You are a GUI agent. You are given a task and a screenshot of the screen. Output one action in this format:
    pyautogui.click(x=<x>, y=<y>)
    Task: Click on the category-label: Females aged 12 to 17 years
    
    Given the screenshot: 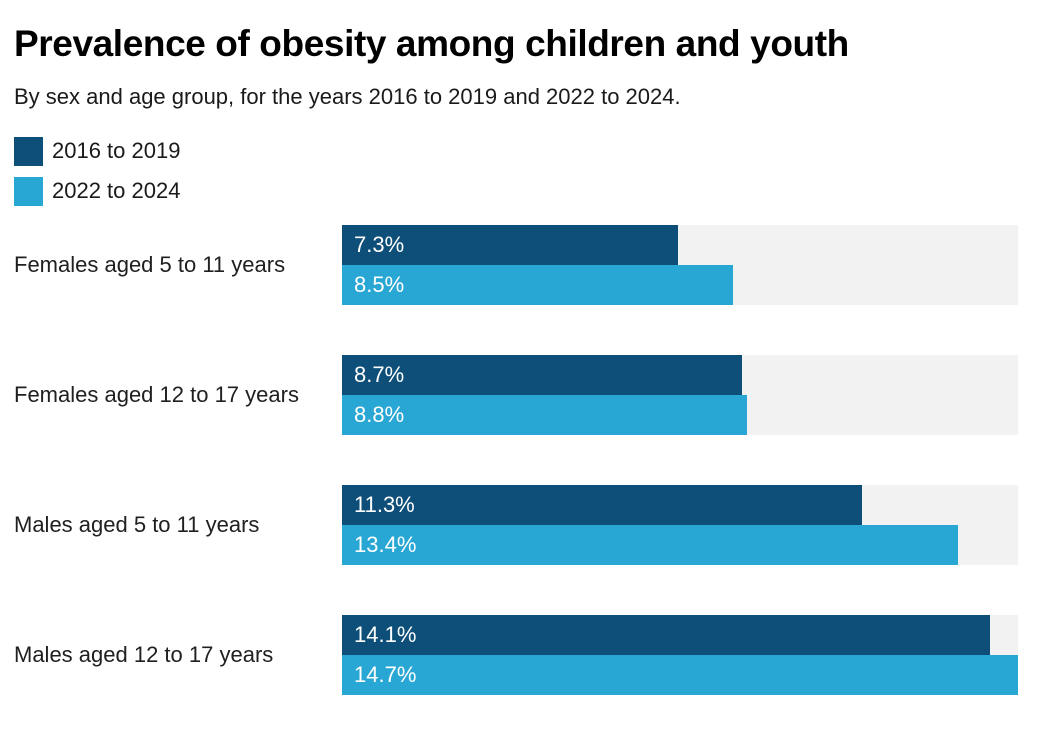 What is the action you would take?
    pyautogui.click(x=156, y=395)
    